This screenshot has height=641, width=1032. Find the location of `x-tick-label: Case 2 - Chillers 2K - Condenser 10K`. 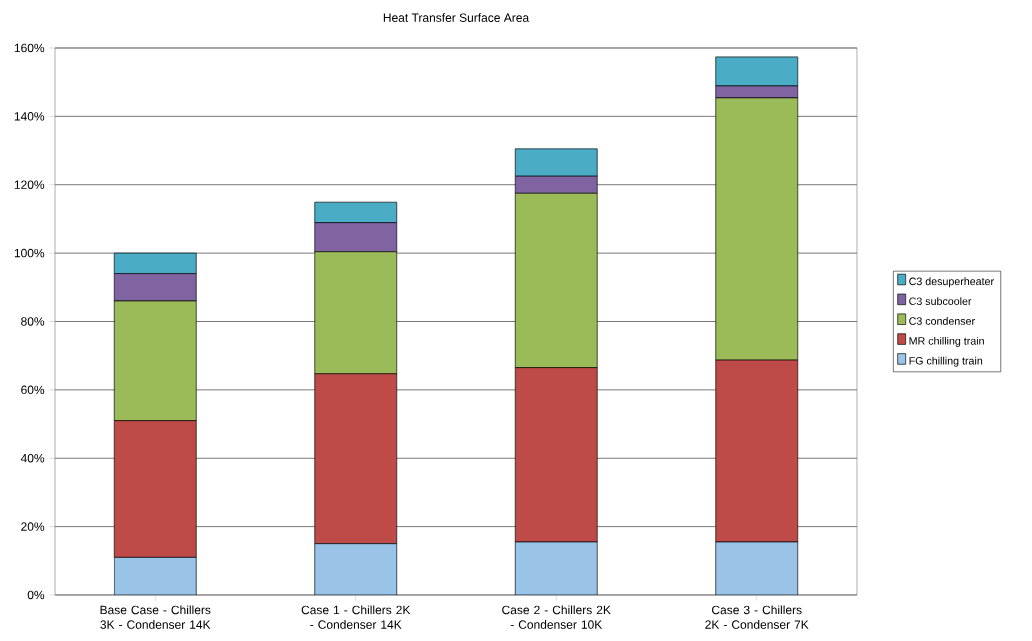

x-tick-label: Case 2 - Chillers 2K - Condenser 10K is located at coordinates (556, 617).